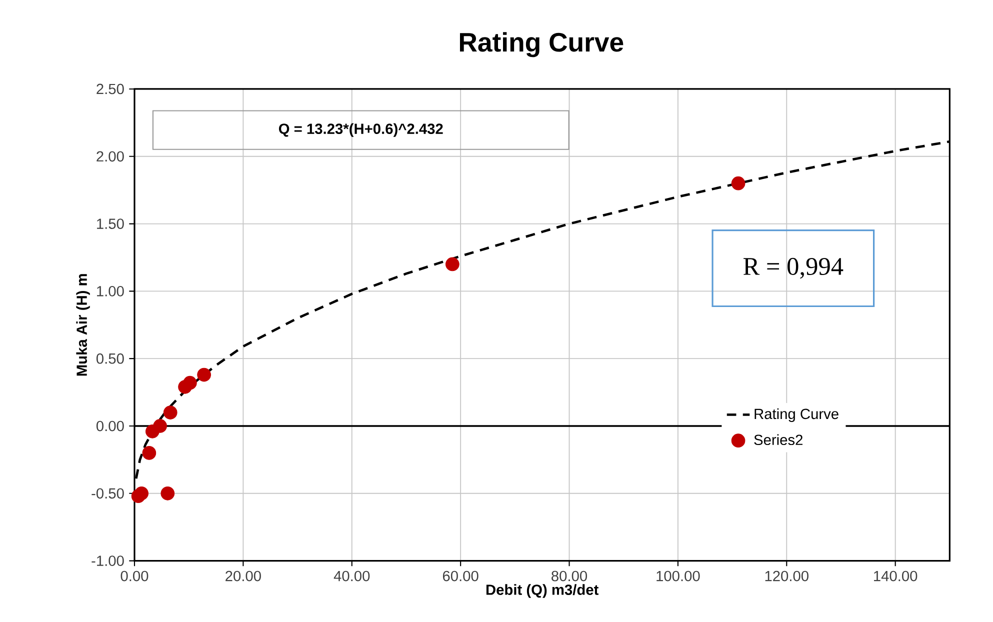 This screenshot has height=622, width=993. Describe the element at coordinates (110, 224) in the screenshot. I see `y-tick-label: 1.50` at that location.